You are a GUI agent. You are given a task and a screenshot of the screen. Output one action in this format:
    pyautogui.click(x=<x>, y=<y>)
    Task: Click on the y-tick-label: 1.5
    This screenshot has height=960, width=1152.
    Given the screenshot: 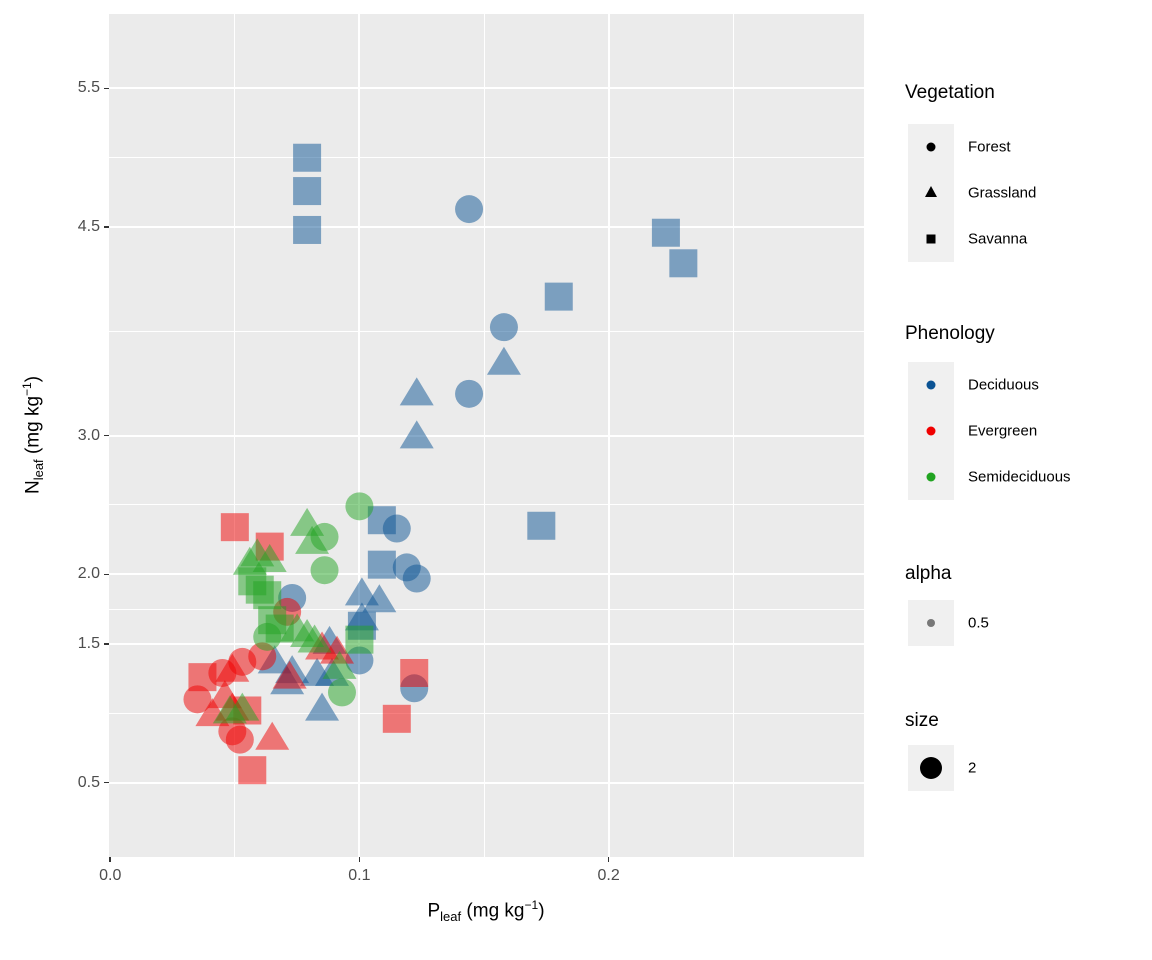 What is the action you would take?
    pyautogui.click(x=88, y=643)
    